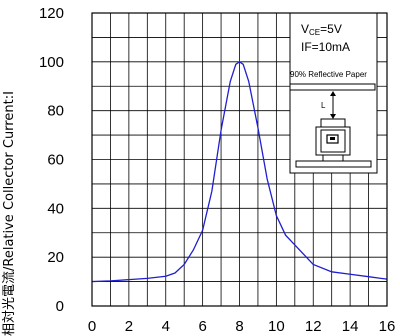 The width and height of the screenshot is (400, 336). I want to click on sensor-icon, so click(333, 143).